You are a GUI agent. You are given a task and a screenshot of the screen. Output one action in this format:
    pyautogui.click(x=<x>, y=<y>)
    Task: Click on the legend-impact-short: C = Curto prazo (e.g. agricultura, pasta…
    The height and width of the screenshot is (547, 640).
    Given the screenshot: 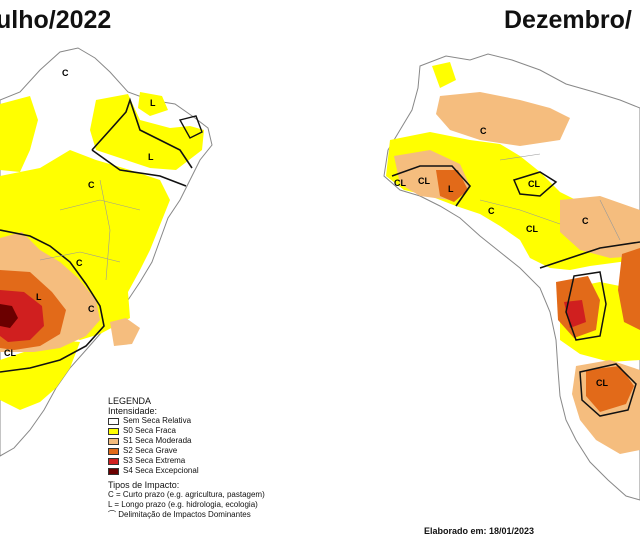 What is the action you would take?
    pyautogui.click(x=186, y=494)
    